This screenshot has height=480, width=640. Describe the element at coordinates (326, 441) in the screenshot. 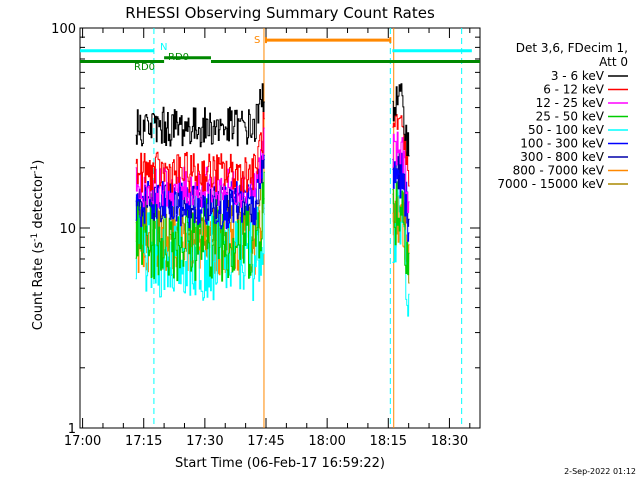

I see `x-tick-label: 18:00` at that location.